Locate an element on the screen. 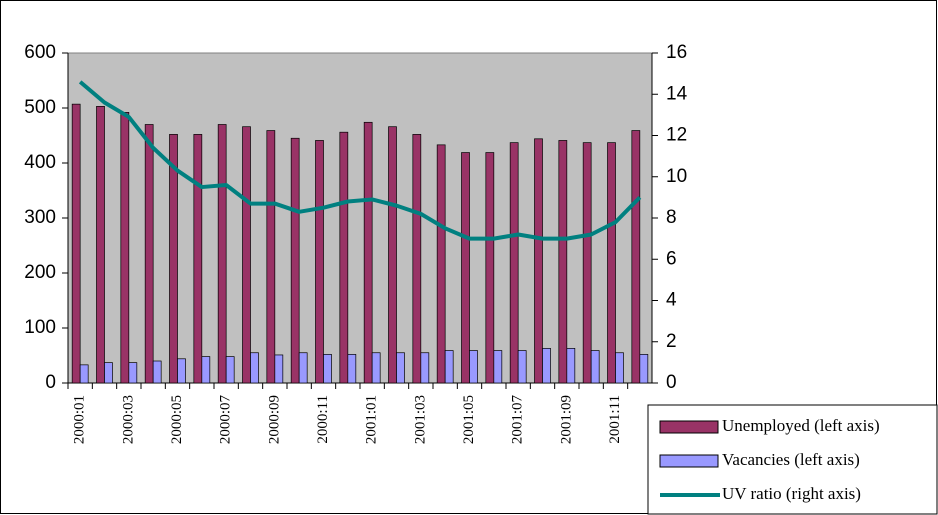  y2-tick-label: 8 is located at coordinates (671, 217).